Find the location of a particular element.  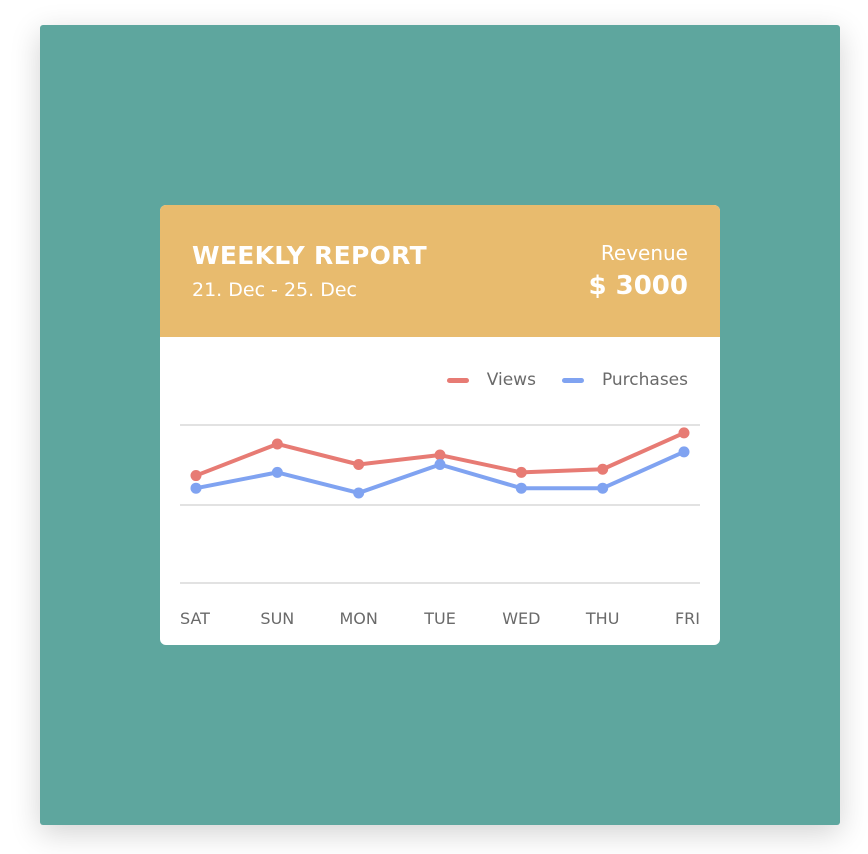

data-point-purchases-tue is located at coordinates (440, 464).